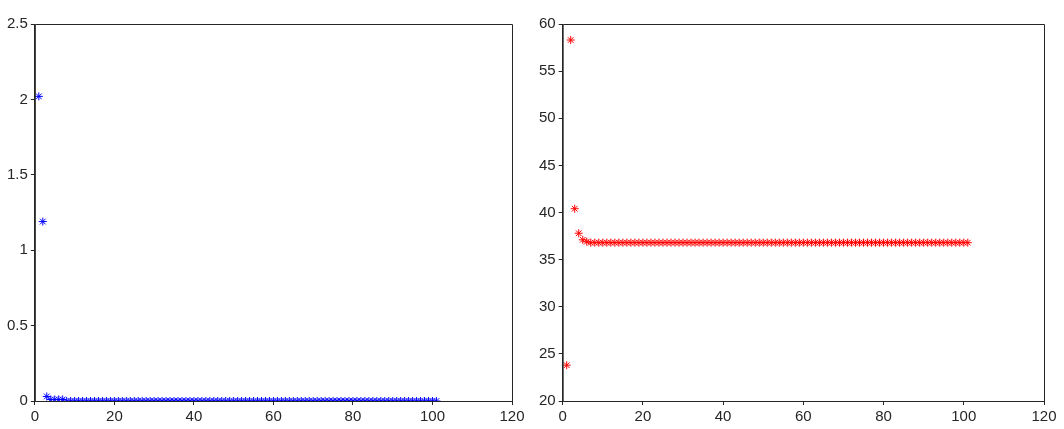 Image resolution: width=1064 pixels, height=429 pixels. What do you see at coordinates (17, 23) in the screenshot?
I see `y-tick-label: 2.5` at bounding box center [17, 23].